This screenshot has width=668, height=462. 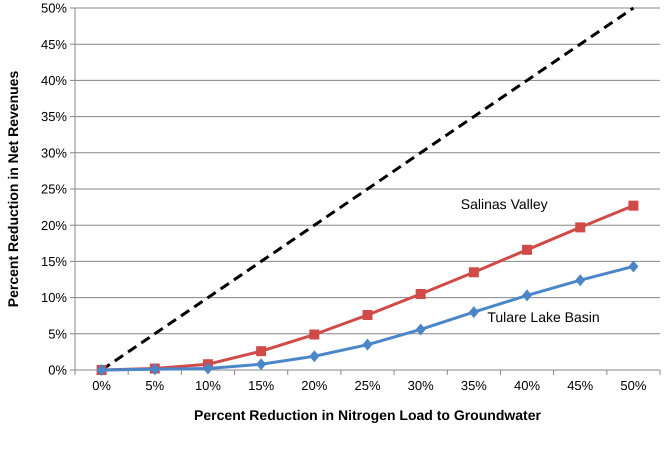 What do you see at coordinates (54, 261) in the screenshot?
I see `y-tick-label: 15%` at bounding box center [54, 261].